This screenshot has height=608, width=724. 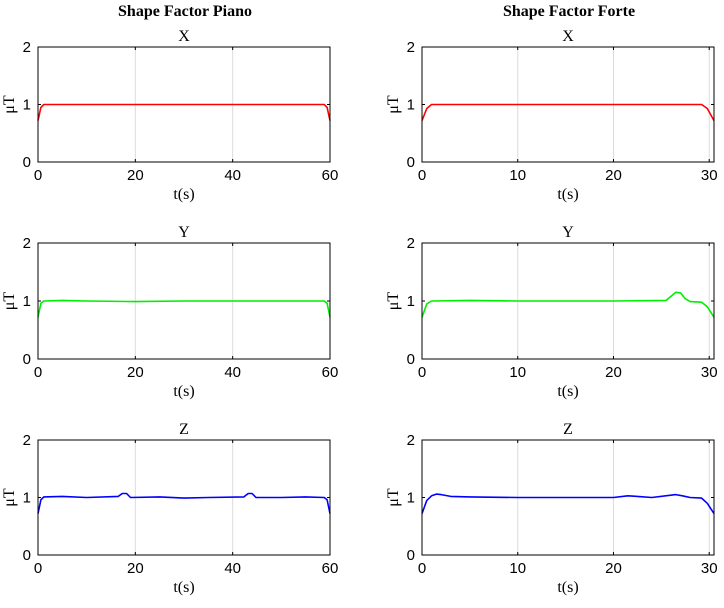 I want to click on subplot-z-piano: 0 20 40 60 0 1 2 Zt(s) μT, so click(x=169, y=508).